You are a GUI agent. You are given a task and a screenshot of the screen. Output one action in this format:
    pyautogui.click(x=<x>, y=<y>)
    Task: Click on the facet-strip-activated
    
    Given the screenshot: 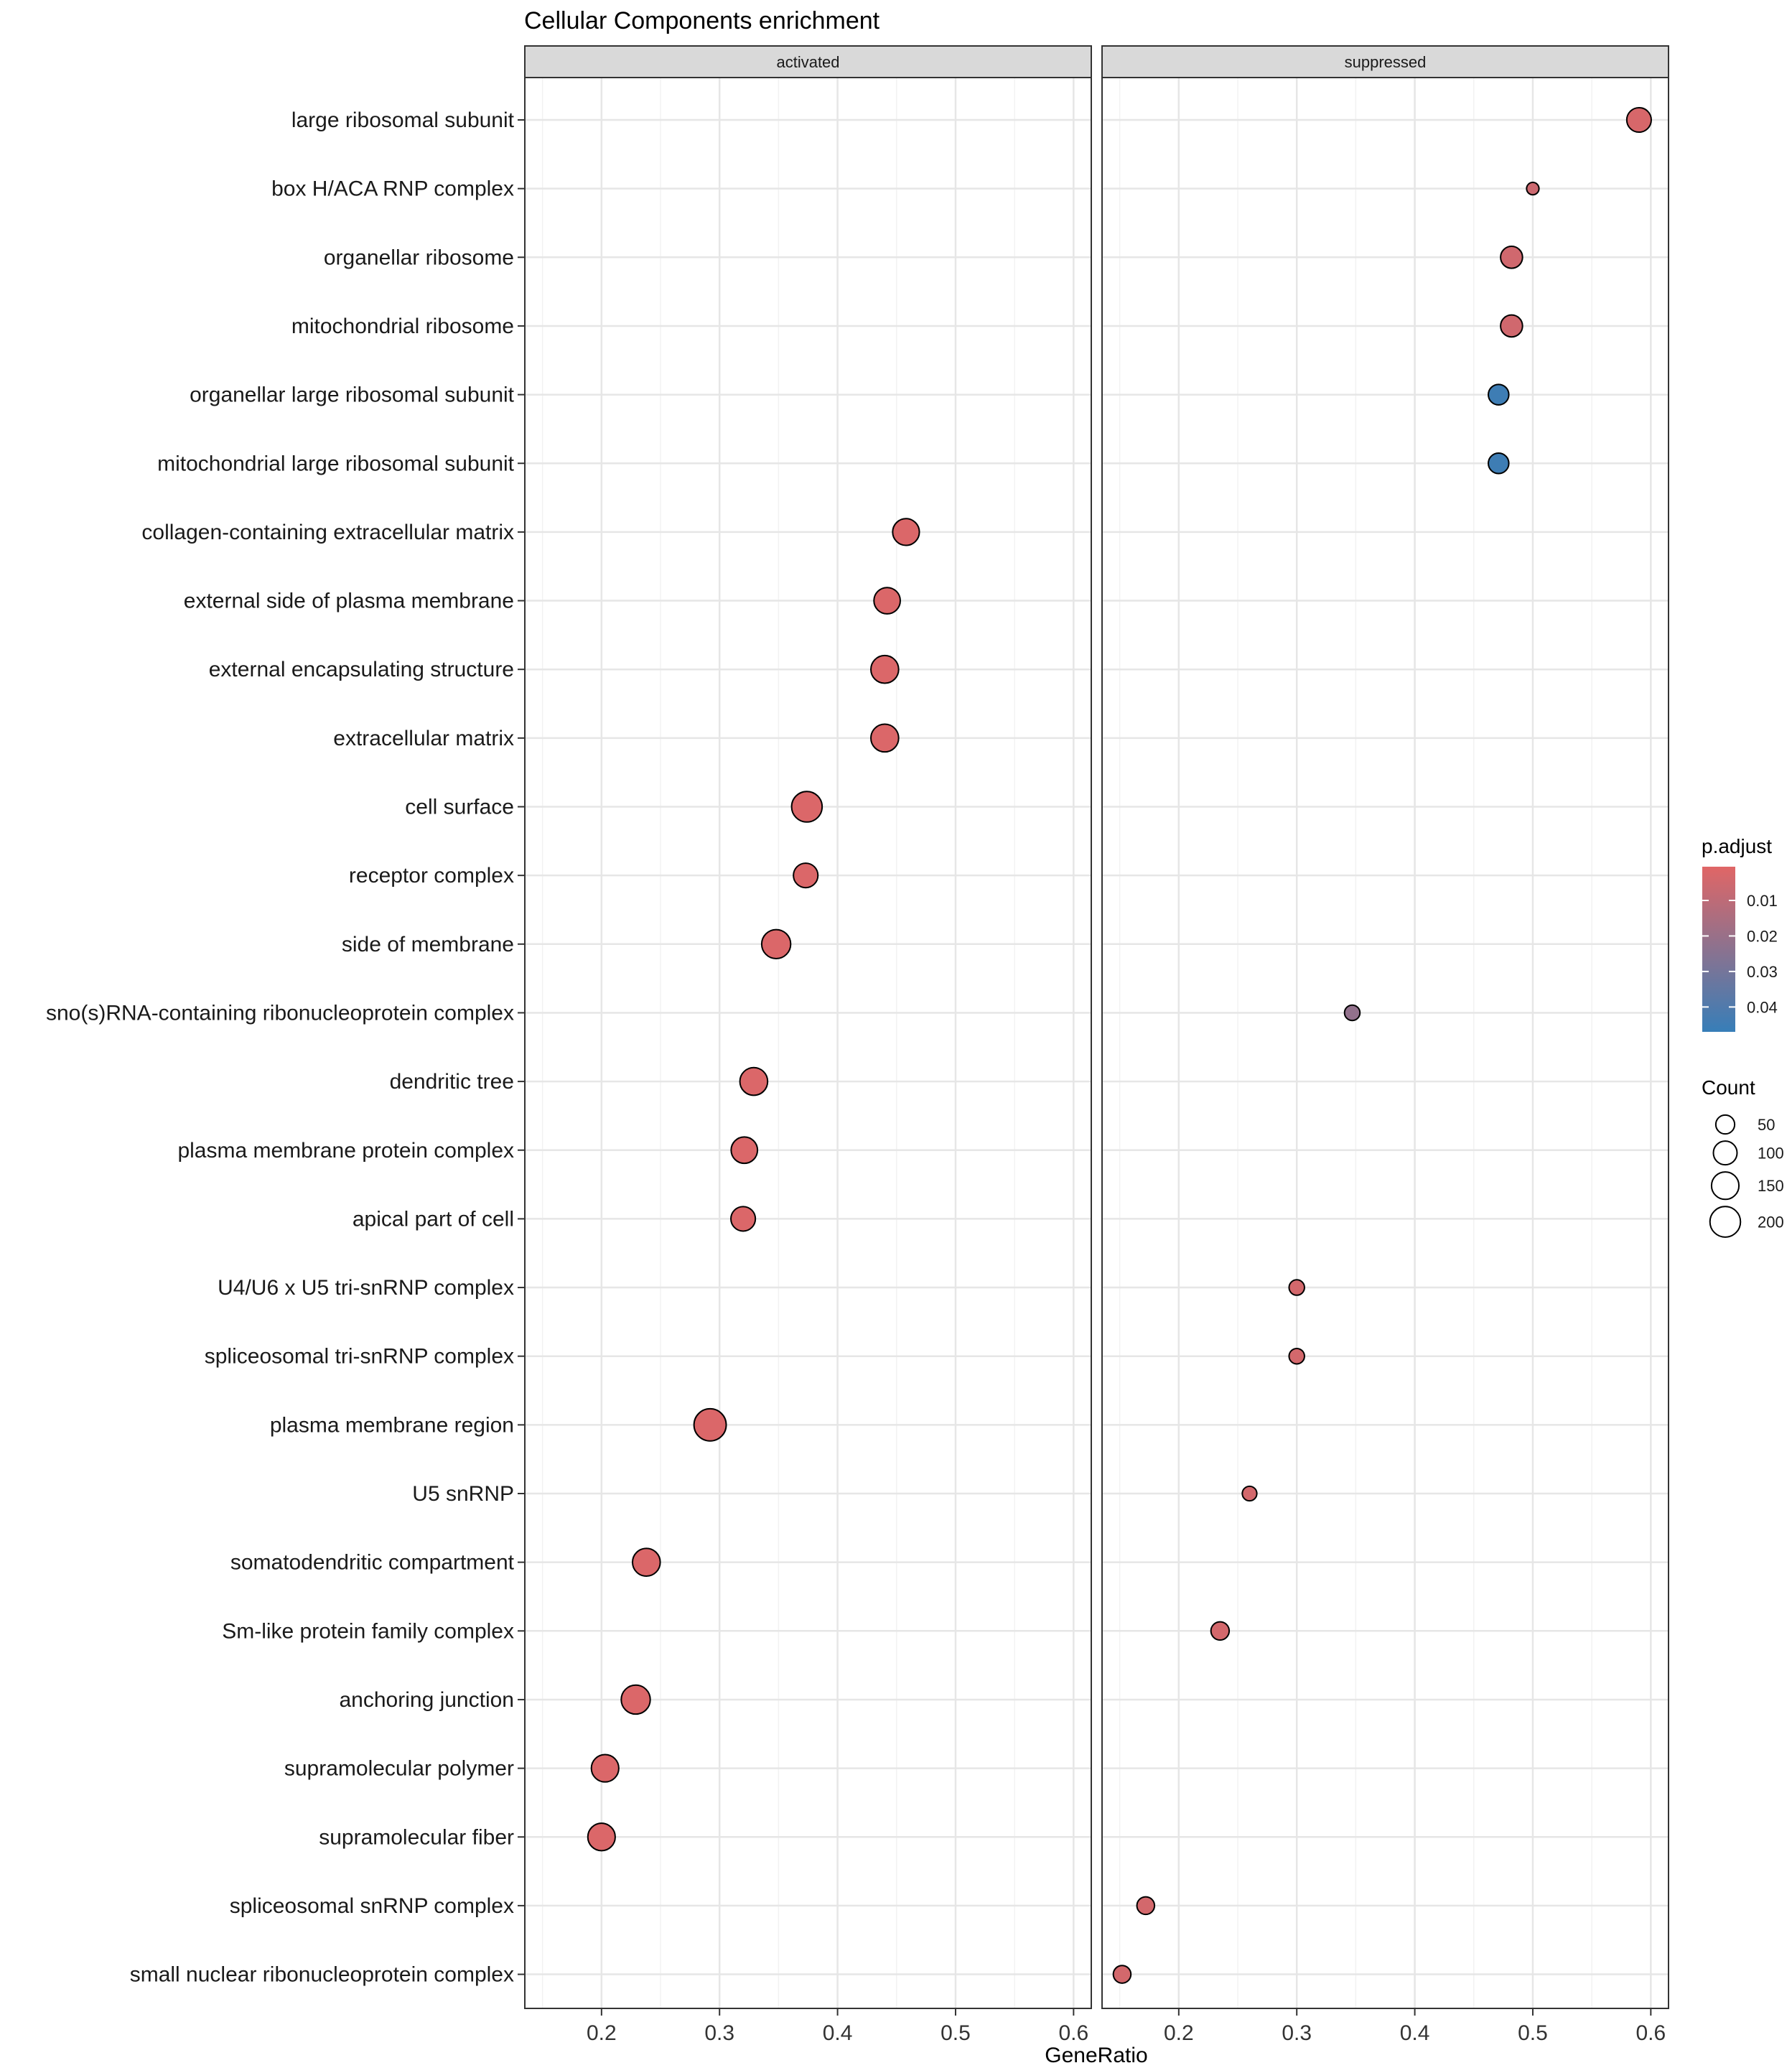 What is the action you would take?
    pyautogui.click(x=808, y=61)
    